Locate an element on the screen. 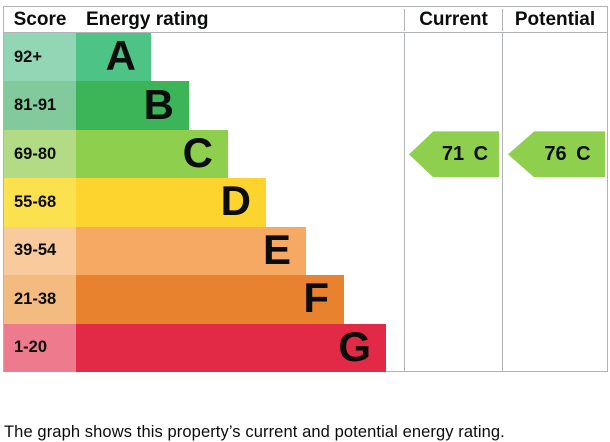  score-column-header: Score is located at coordinates (40, 19).